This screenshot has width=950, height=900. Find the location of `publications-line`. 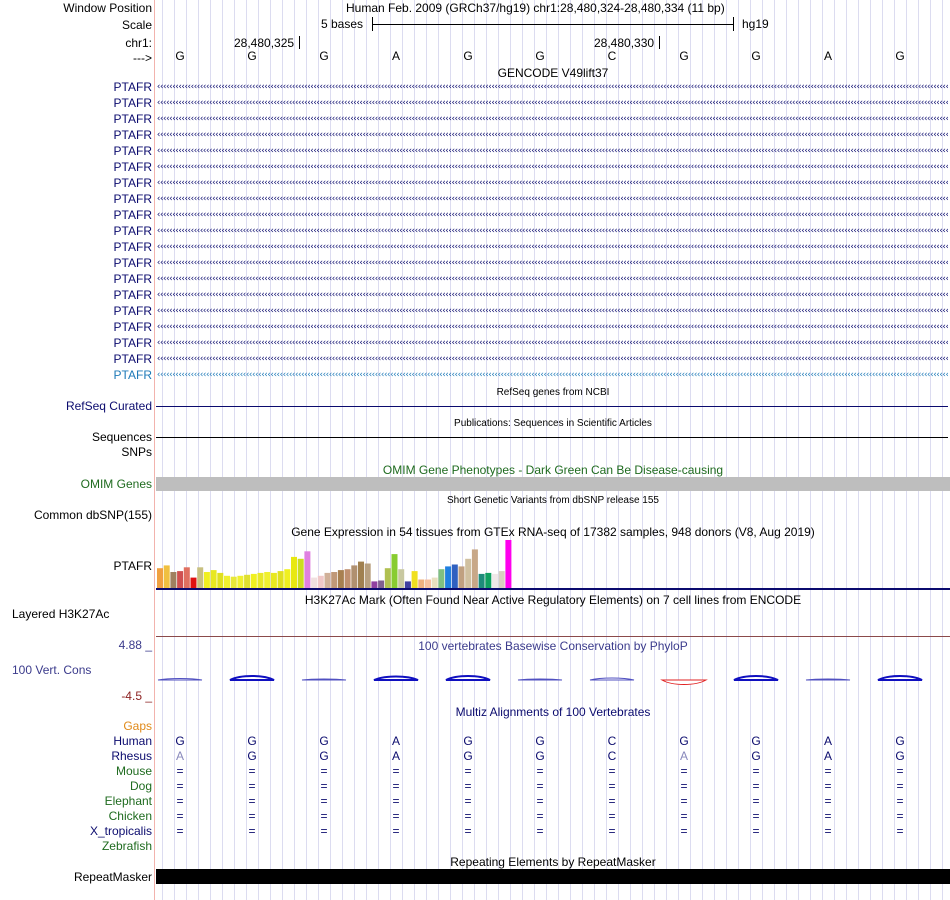

publications-line is located at coordinates (552, 437).